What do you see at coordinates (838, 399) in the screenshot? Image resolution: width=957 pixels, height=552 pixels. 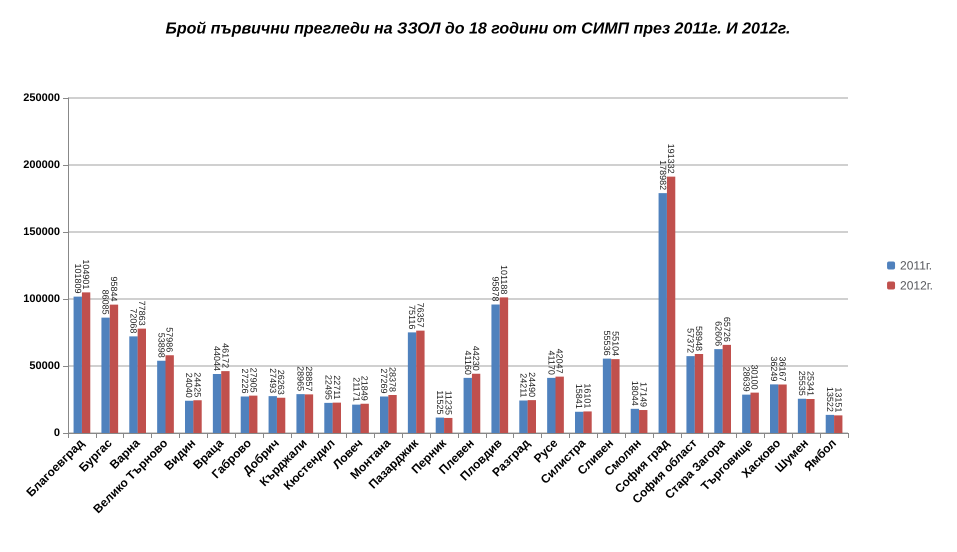 I see `data-label: 13151` at bounding box center [838, 399].